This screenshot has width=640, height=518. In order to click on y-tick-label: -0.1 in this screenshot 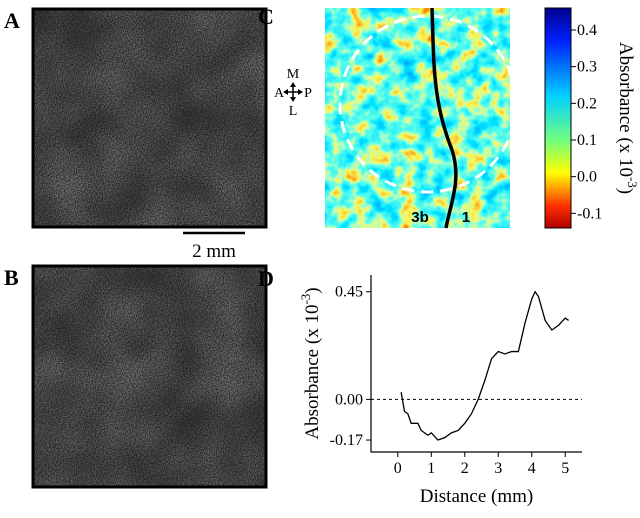, I will do `click(589, 213)`.